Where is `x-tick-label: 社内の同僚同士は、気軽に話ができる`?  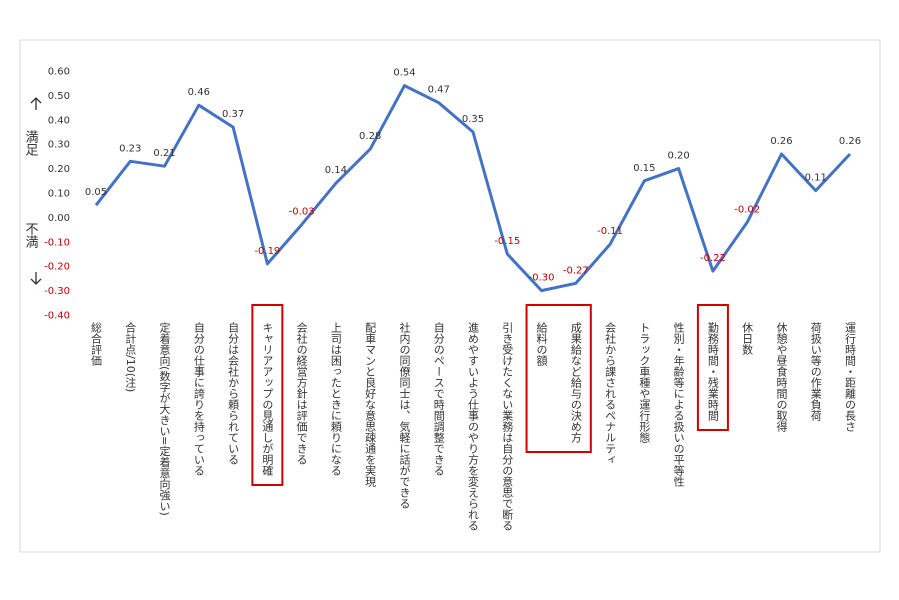
x-tick-label: 社内の同僚同士は、気軽に話ができる is located at coordinates (404, 415).